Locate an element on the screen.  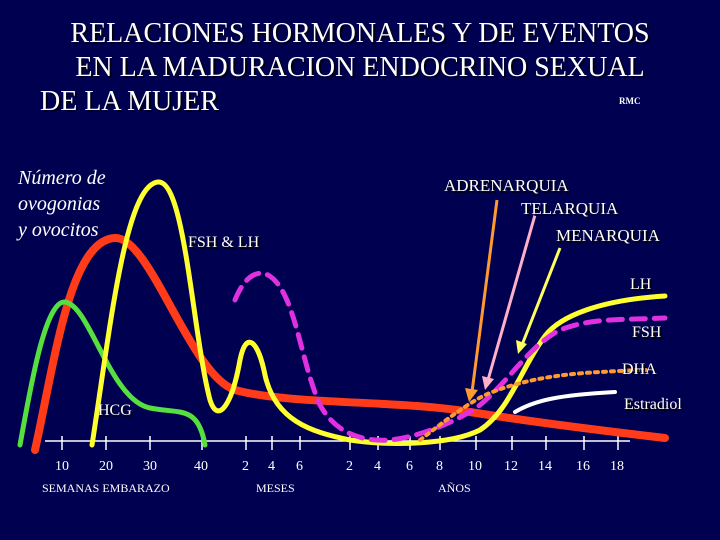
adrenarquia-arrow is located at coordinates (482, 300).